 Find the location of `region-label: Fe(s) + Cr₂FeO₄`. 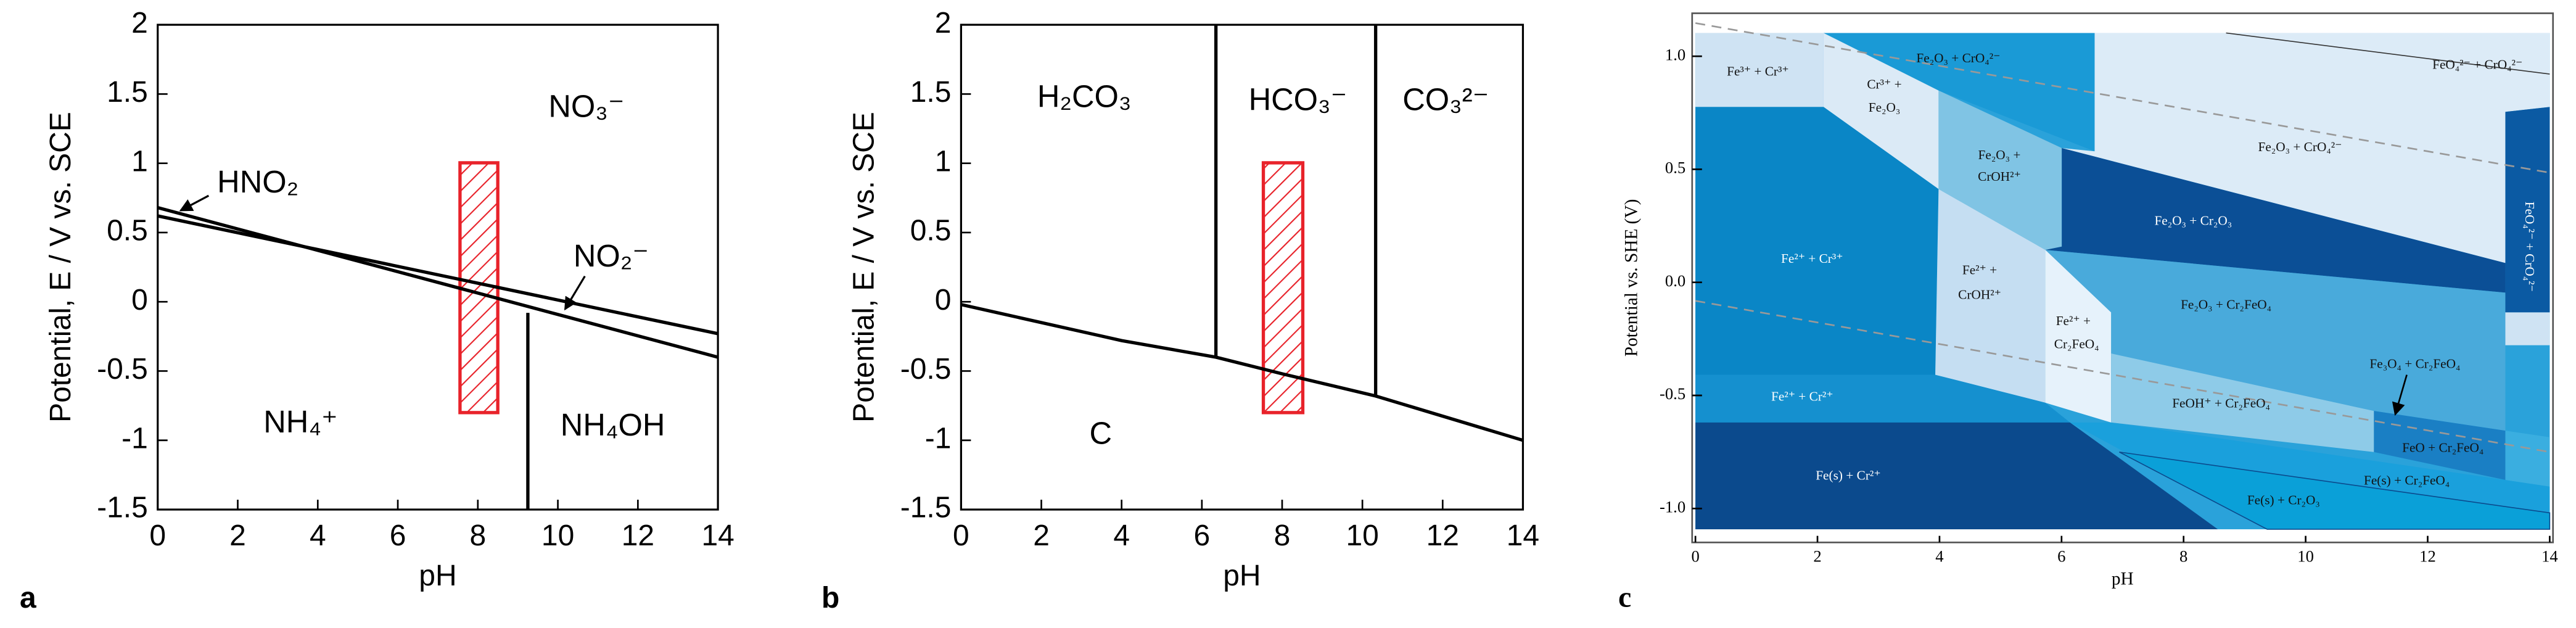

region-label: Fe(s) + Cr₂FeO₄ is located at coordinates (2407, 480).